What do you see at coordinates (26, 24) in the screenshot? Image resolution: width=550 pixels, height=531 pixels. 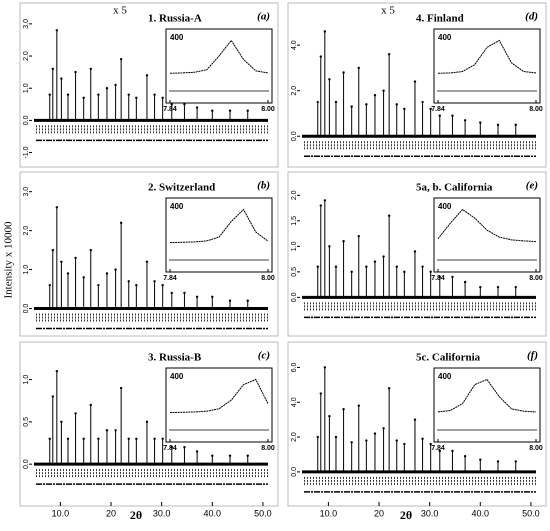 I see `y-tick-label: 3.0` at bounding box center [26, 24].